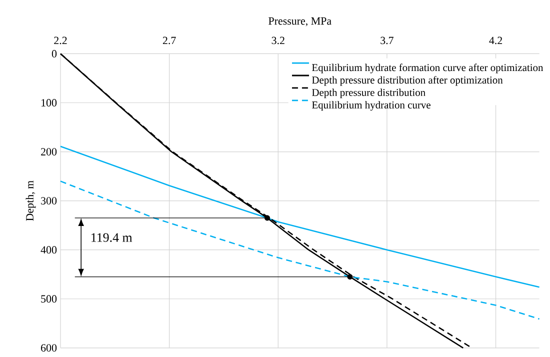 The image size is (550, 357). What do you see at coordinates (300, 21) in the screenshot?
I see `x-axis-title: Pressure, MPa` at bounding box center [300, 21].